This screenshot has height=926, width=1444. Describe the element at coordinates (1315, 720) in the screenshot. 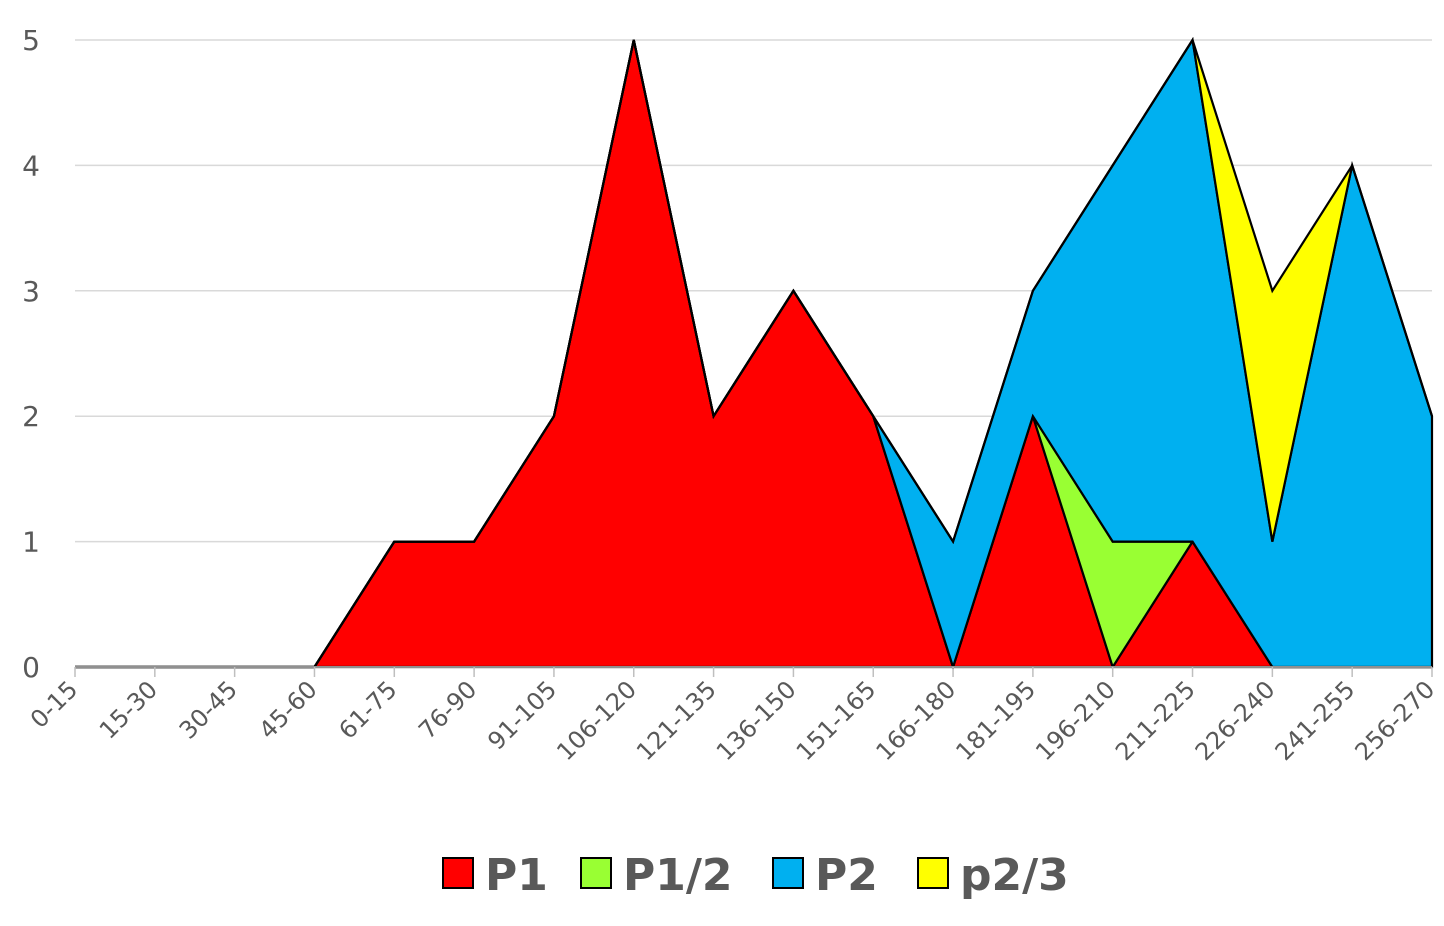

I see `x-tick-label: 241-255` at that location.